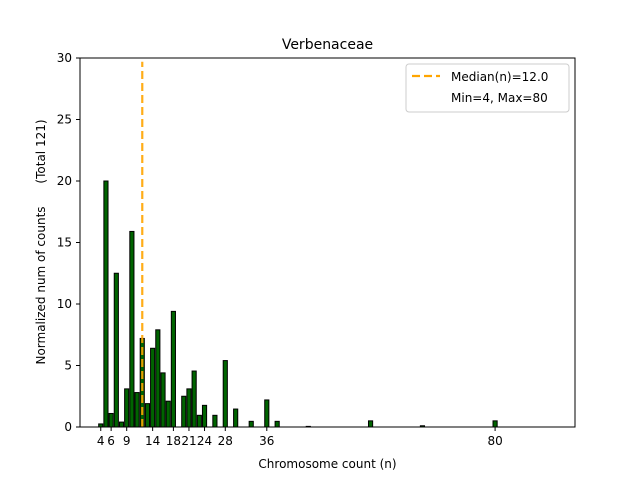 This screenshot has width=640, height=484. Describe the element at coordinates (188, 441) in the screenshot. I see `x-tick-label: 21` at that location.